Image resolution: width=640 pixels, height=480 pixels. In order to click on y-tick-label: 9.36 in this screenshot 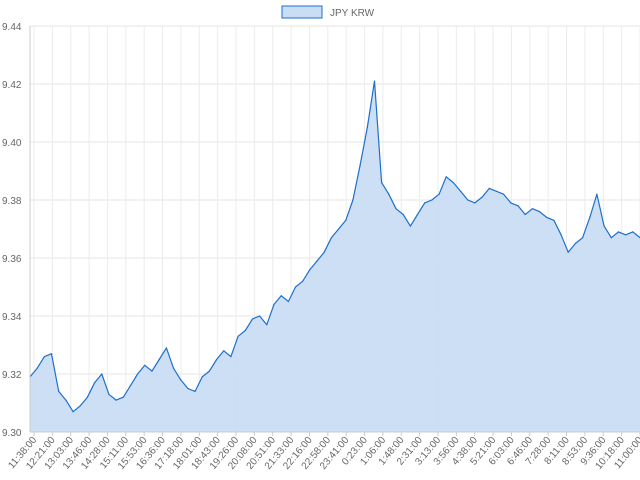, I will do `click(12, 259)`.